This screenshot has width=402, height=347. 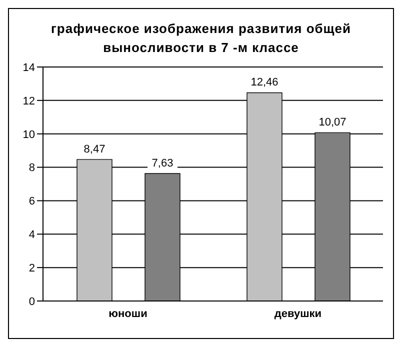 I want to click on data-label: 12,46, so click(x=264, y=82).